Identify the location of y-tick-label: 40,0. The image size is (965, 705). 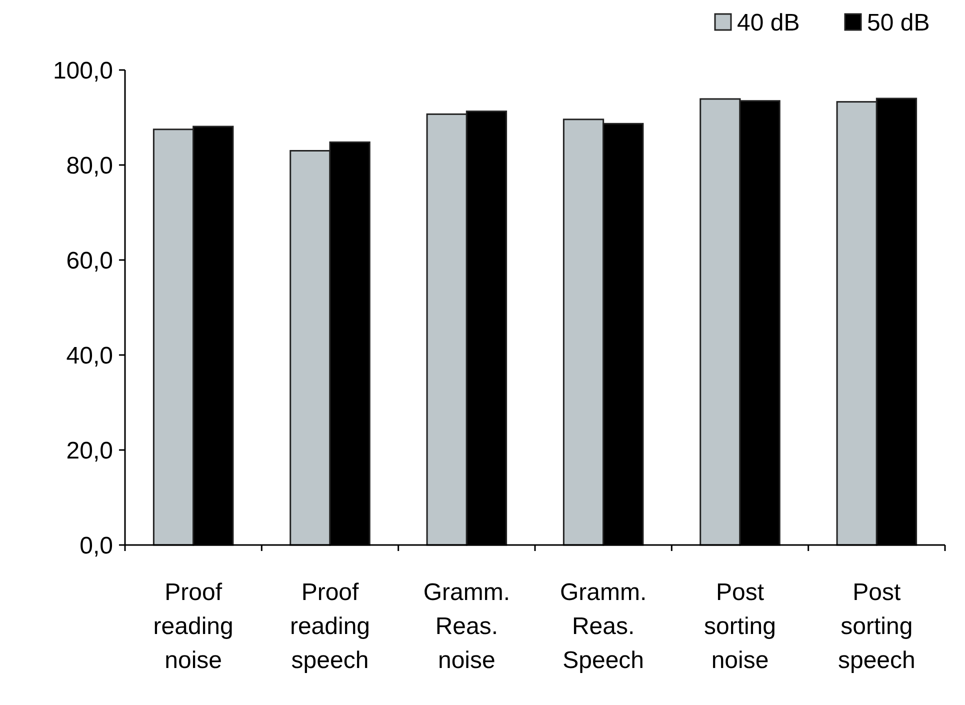
(89, 356).